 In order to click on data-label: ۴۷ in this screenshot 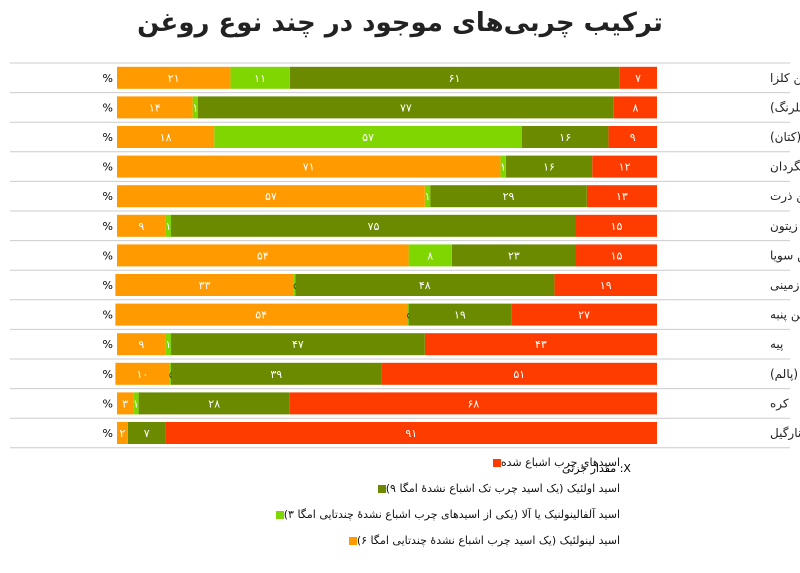, I will do `click(298, 344)`.